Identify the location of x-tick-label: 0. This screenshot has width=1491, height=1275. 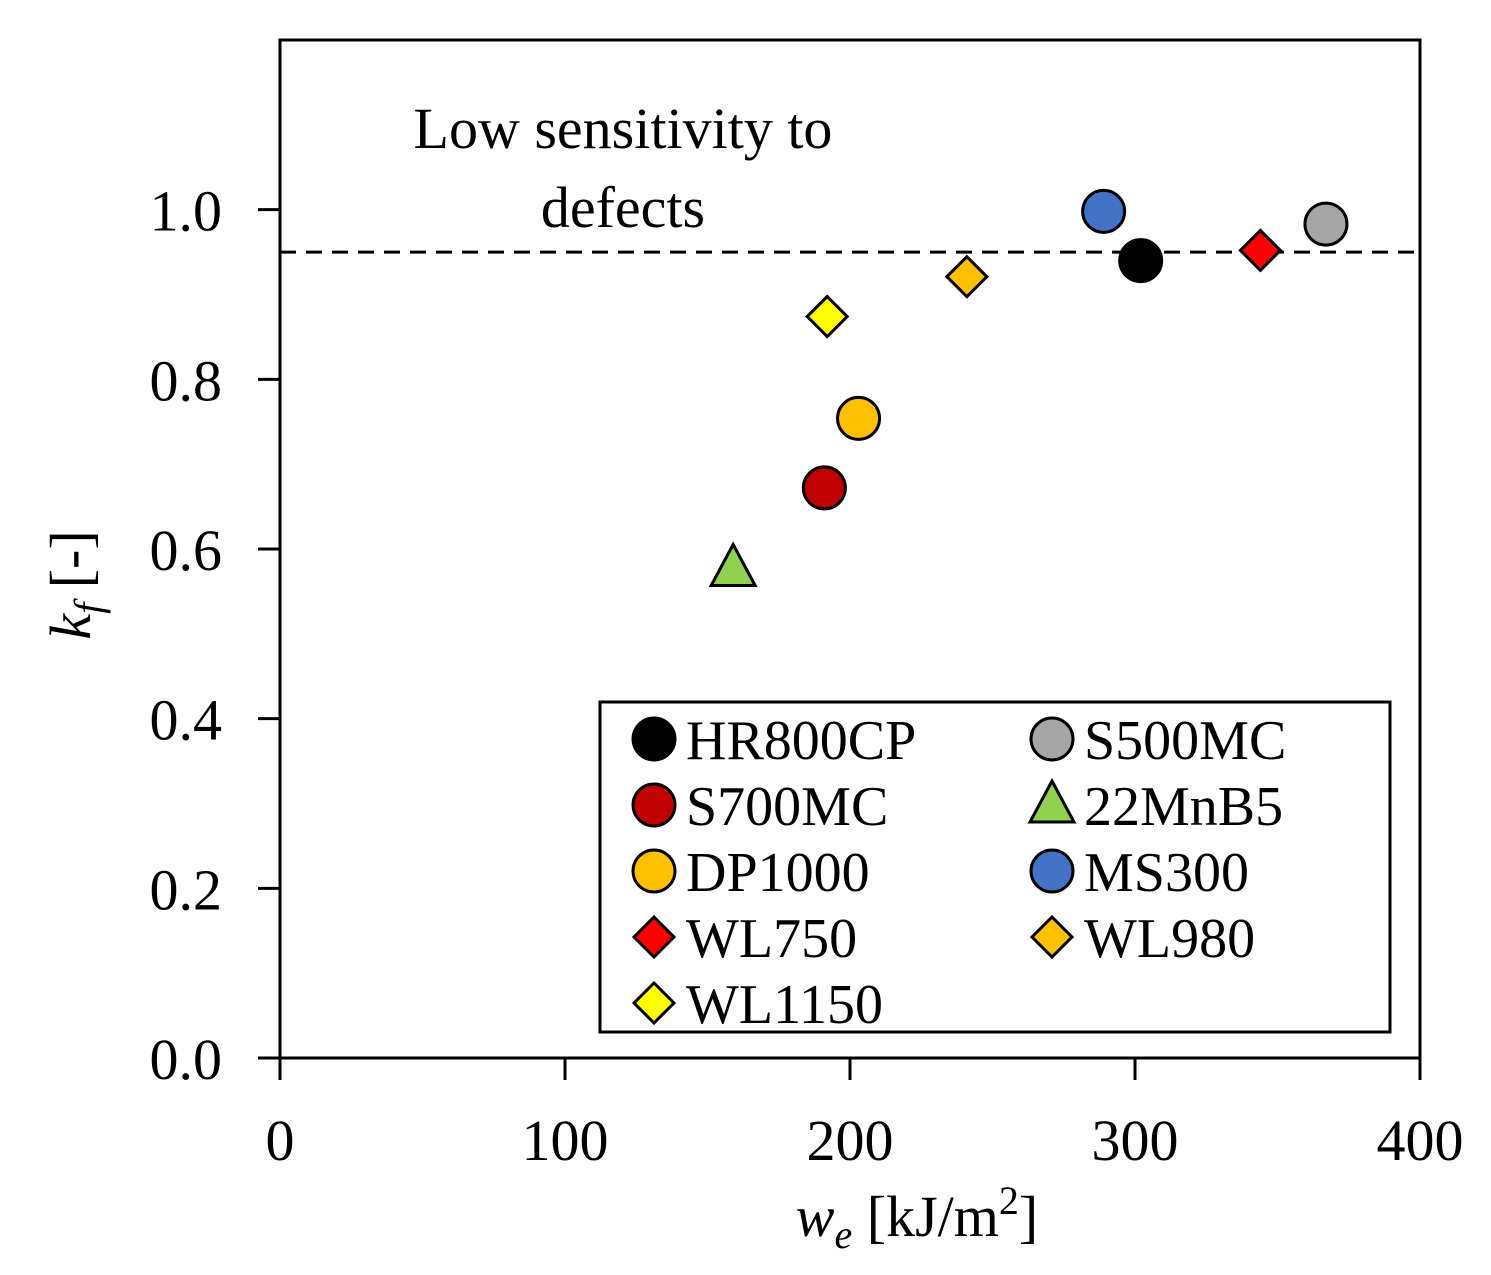
(280, 1140).